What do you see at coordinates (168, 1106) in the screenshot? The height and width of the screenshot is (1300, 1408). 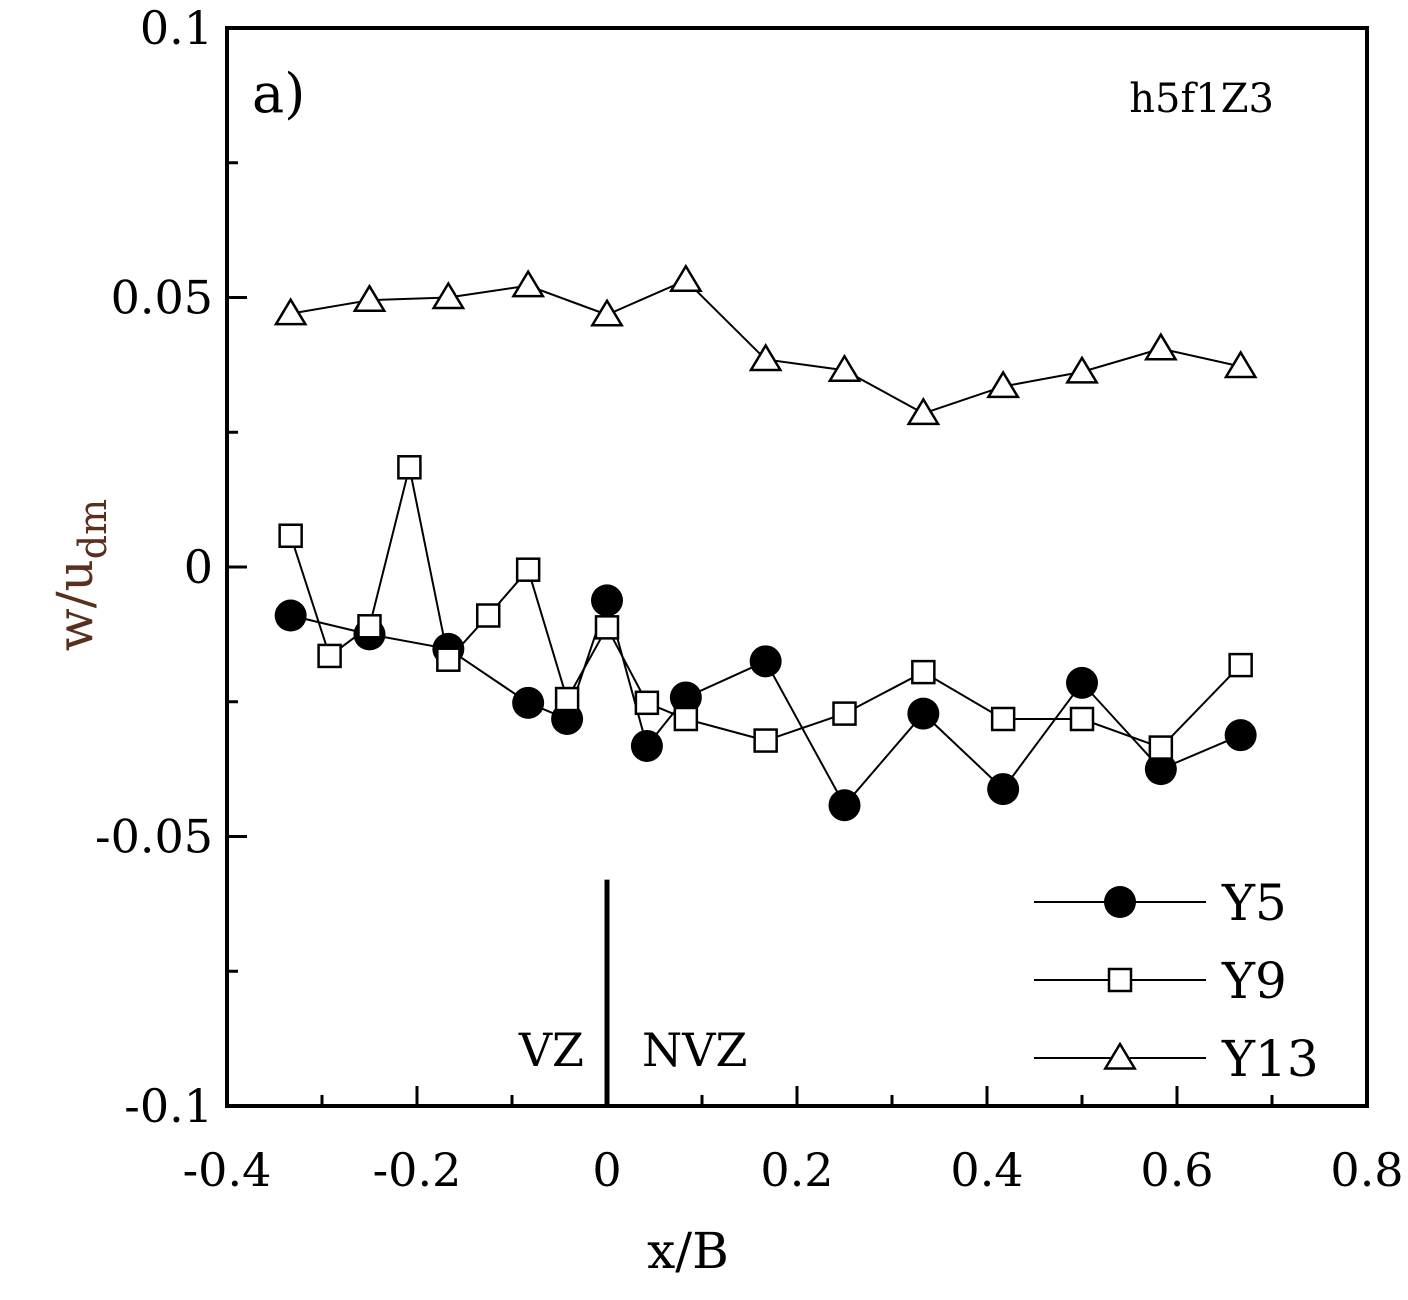 I see `y-tick-label: -0.1` at bounding box center [168, 1106].